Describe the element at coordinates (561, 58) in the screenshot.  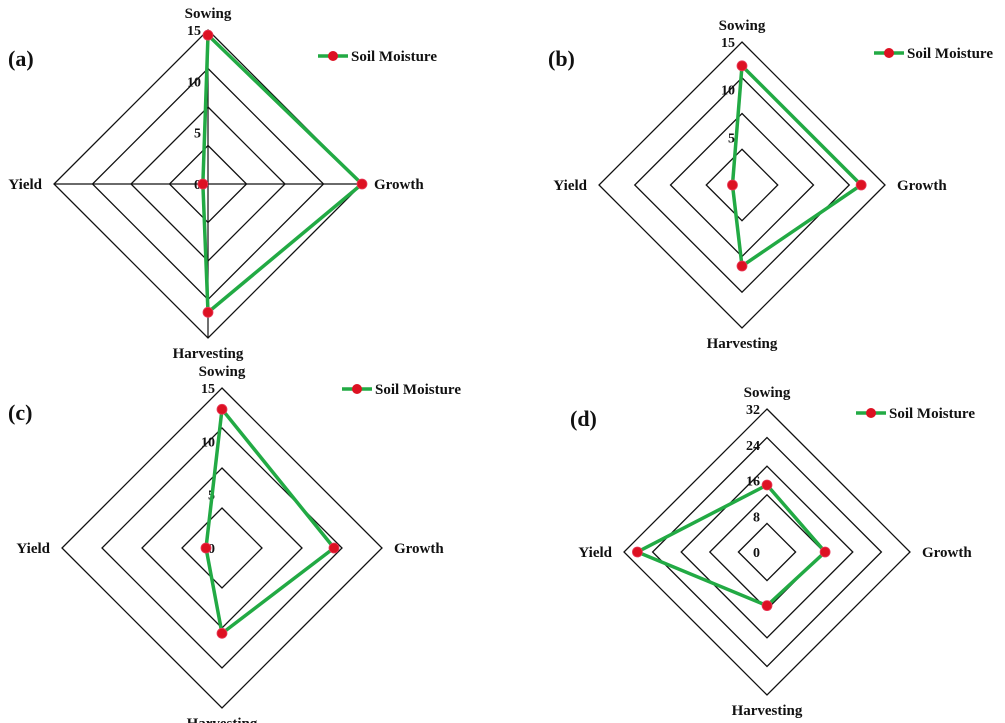
I see `panel-label: (b)` at that location.